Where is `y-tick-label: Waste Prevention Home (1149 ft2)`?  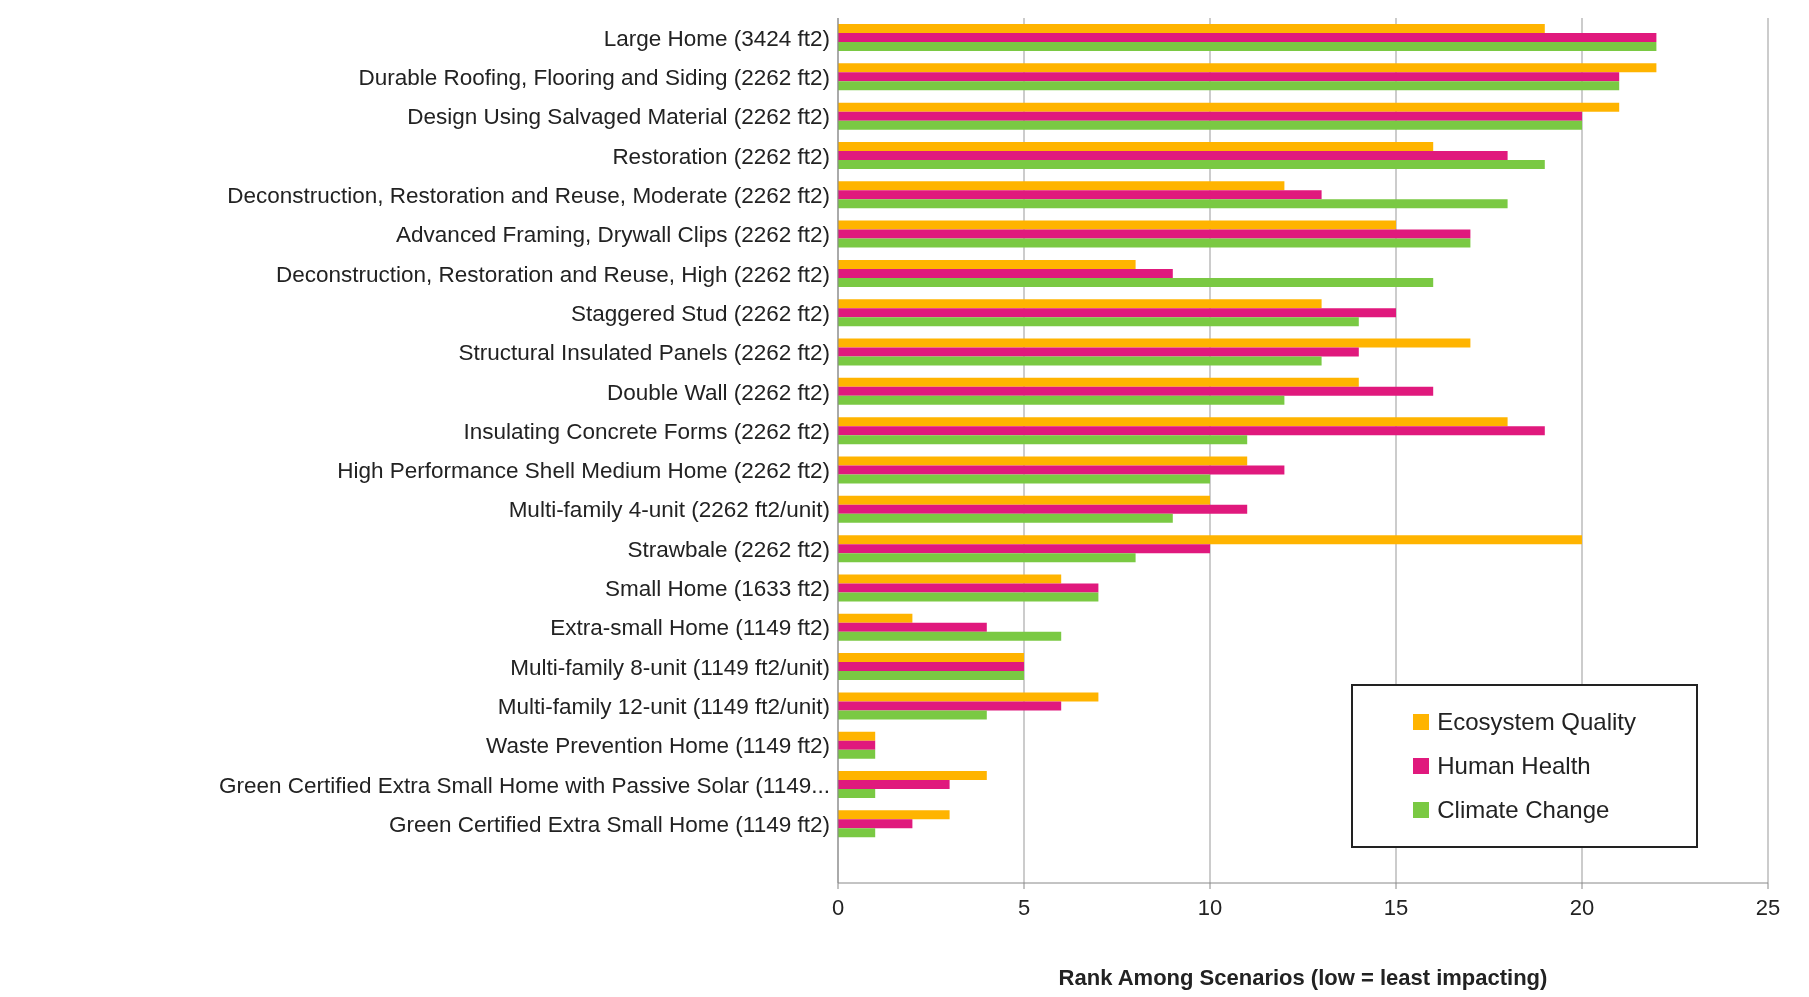 y-tick-label: Waste Prevention Home (1149 ft2) is located at coordinates (658, 746).